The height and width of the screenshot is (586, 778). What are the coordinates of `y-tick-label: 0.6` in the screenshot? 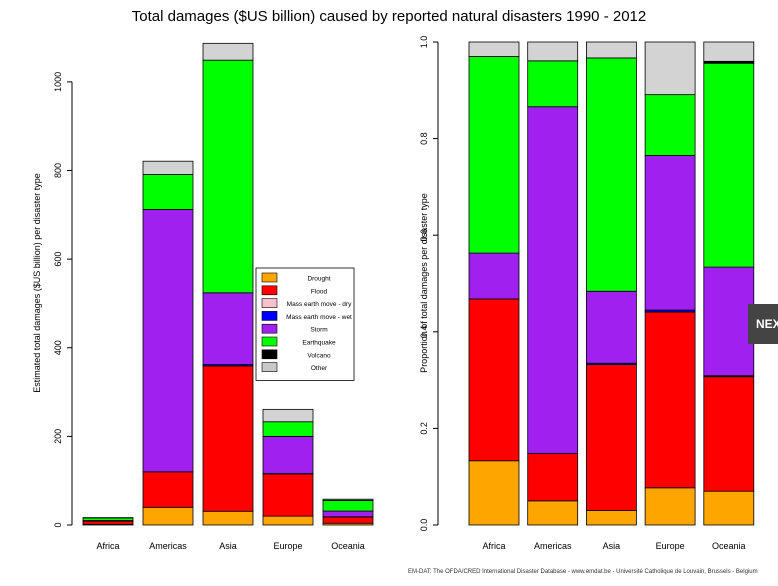 It's located at (424, 235).